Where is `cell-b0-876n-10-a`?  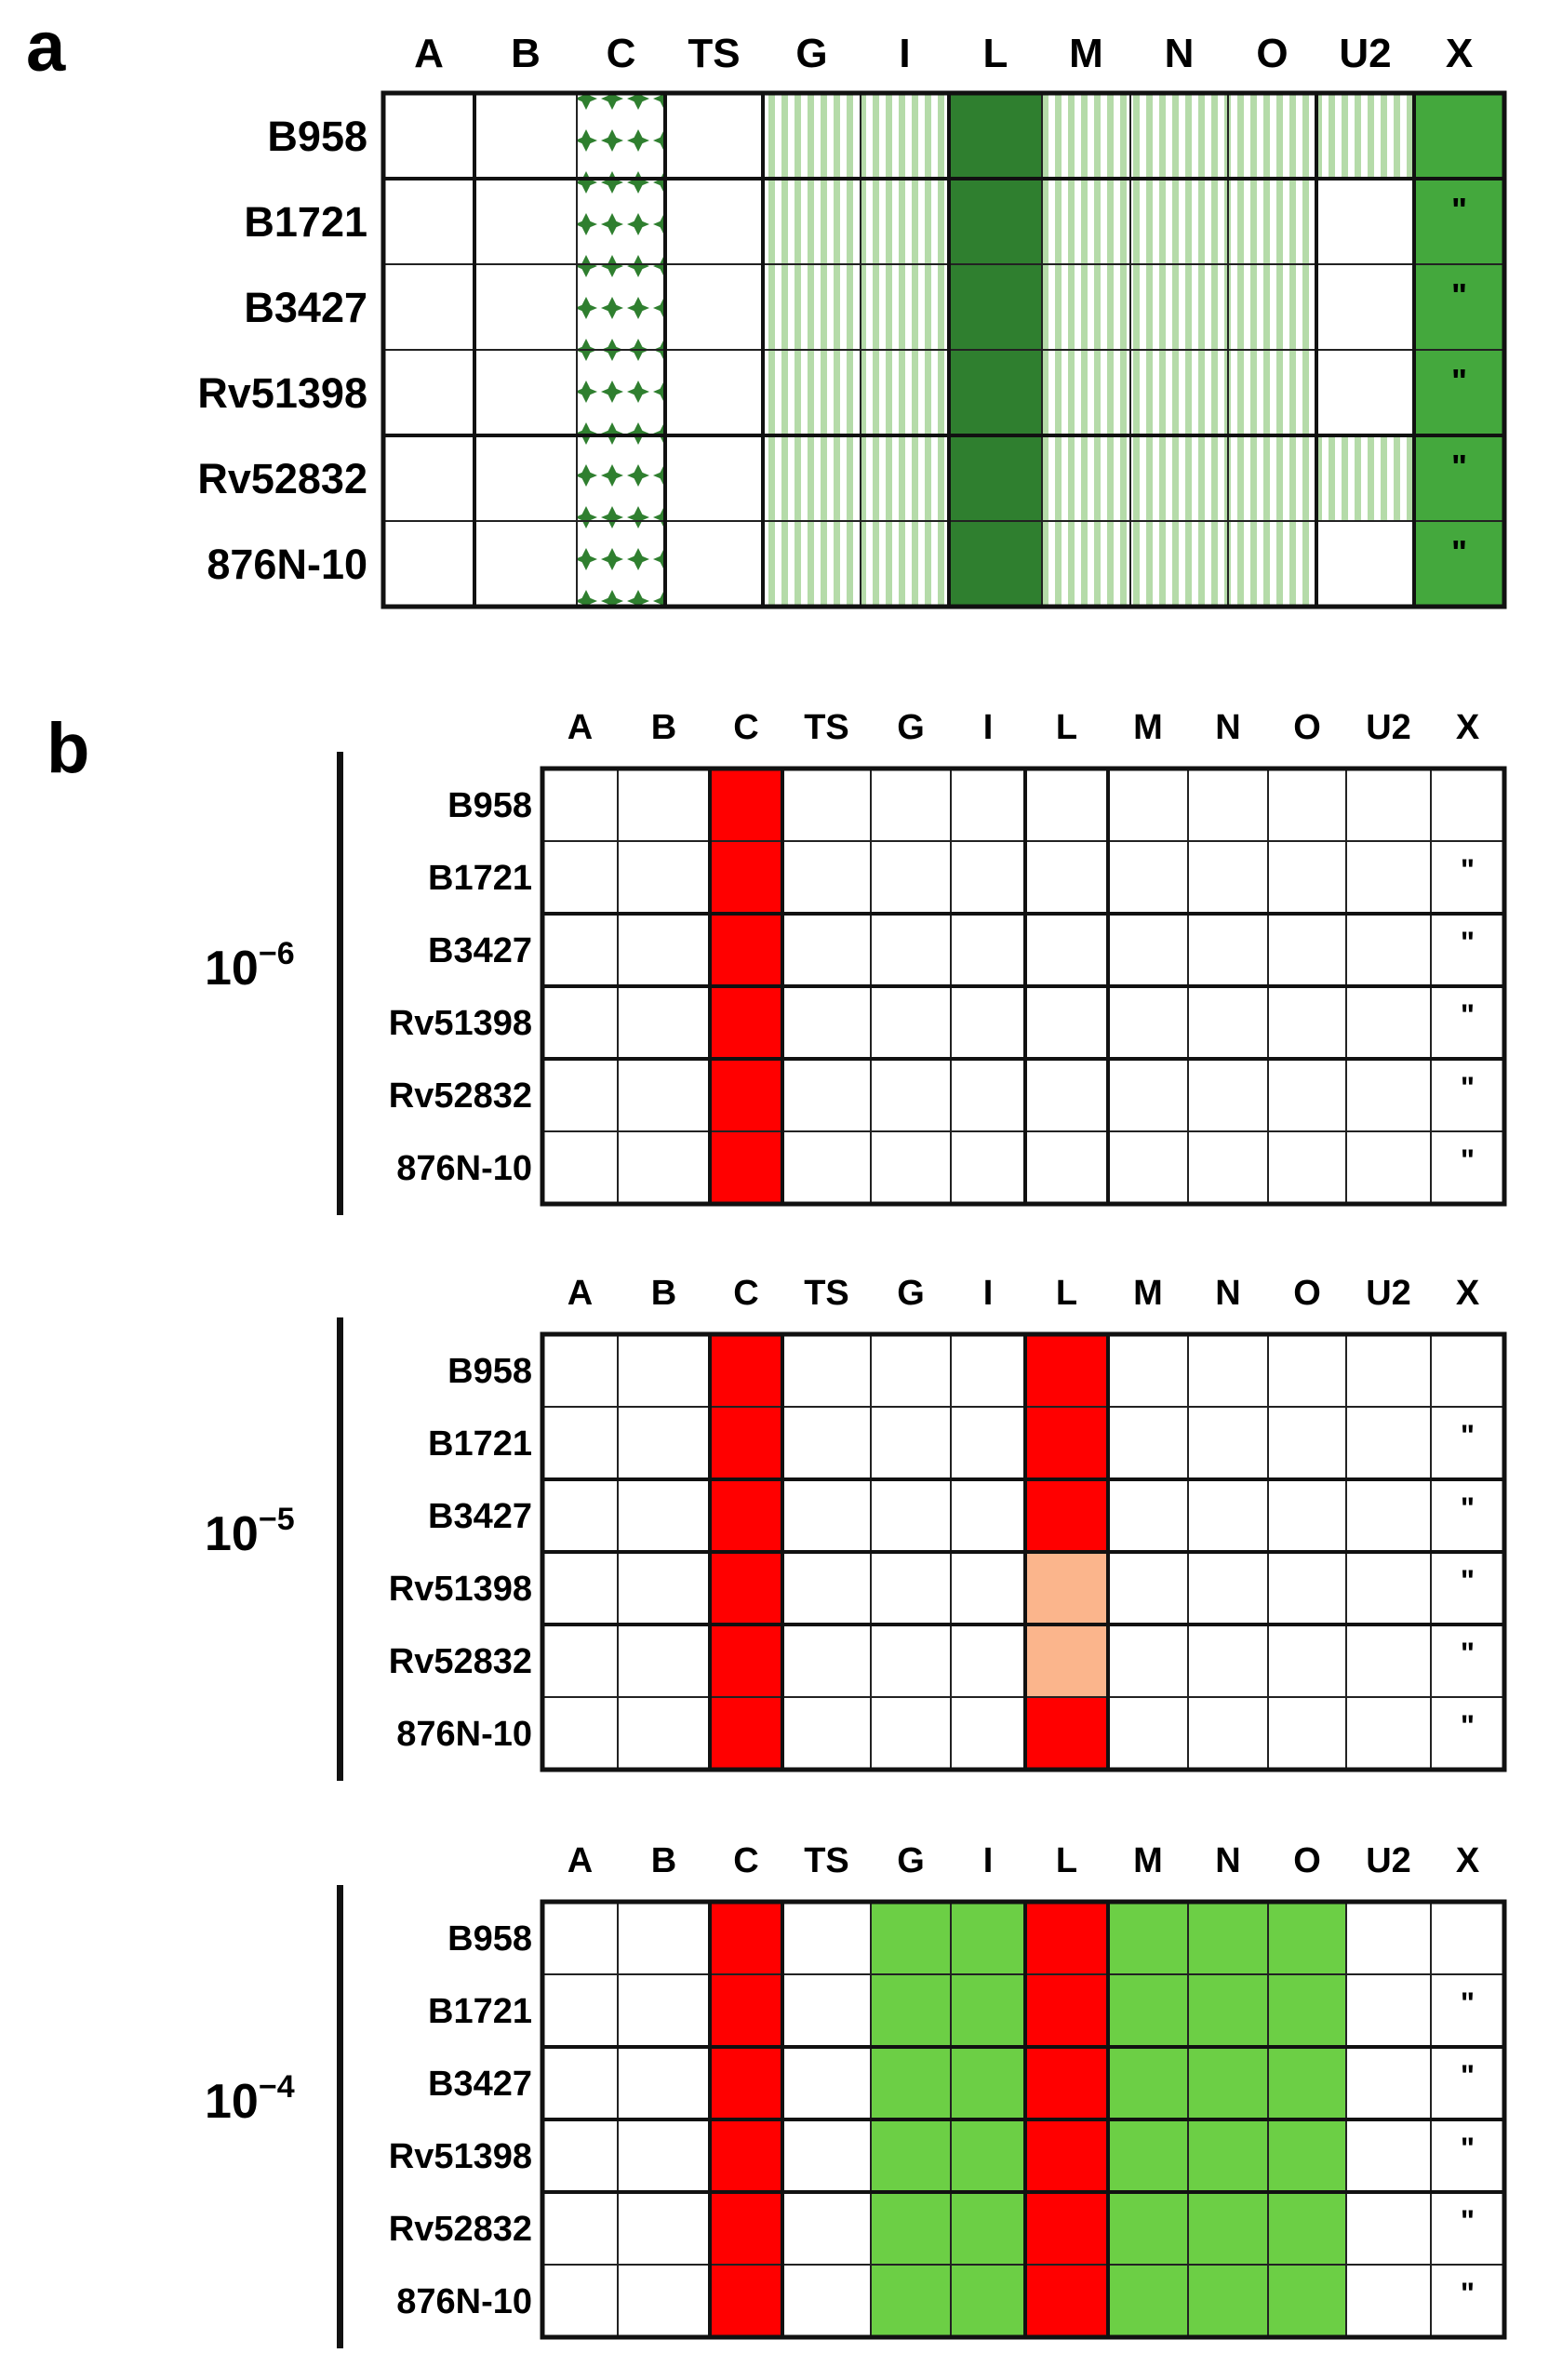 cell-b0-876n-10-a is located at coordinates (580, 1167).